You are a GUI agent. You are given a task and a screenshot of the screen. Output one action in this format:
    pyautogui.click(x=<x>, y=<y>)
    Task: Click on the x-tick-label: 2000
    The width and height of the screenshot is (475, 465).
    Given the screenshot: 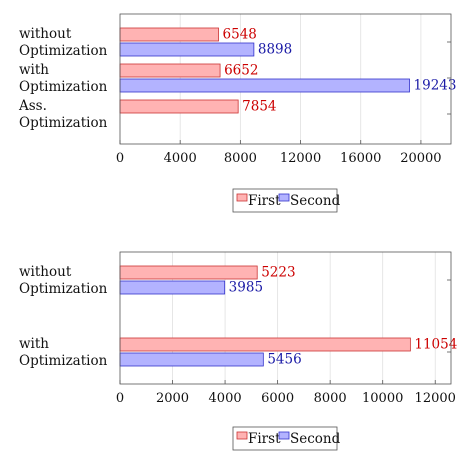 What is the action you would take?
    pyautogui.click(x=172, y=398)
    